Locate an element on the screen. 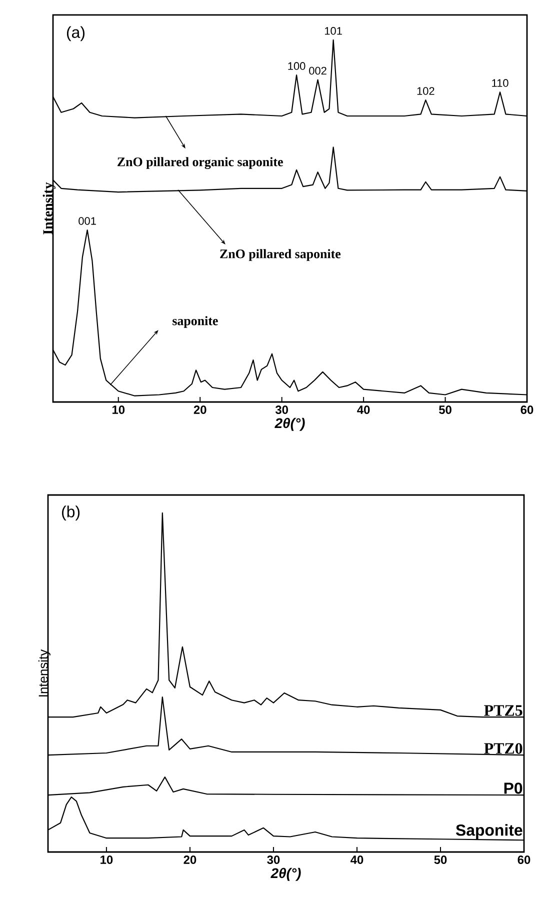 The width and height of the screenshot is (540, 915). annotation: 002 is located at coordinates (317, 70).